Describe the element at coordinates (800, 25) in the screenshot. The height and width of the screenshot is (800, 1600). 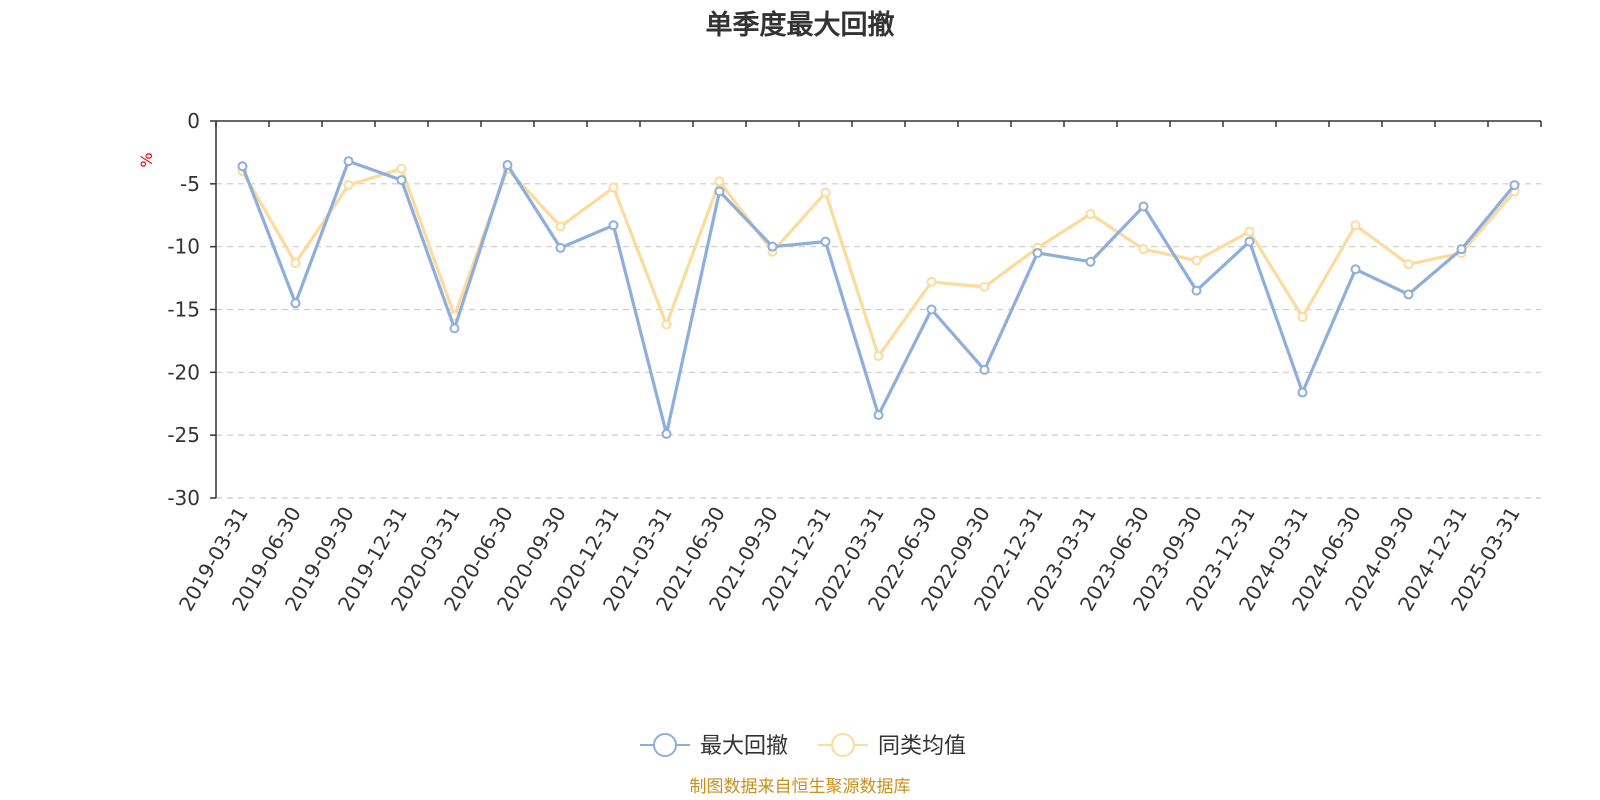
I see `chart-title: 单季度最大回撤` at that location.